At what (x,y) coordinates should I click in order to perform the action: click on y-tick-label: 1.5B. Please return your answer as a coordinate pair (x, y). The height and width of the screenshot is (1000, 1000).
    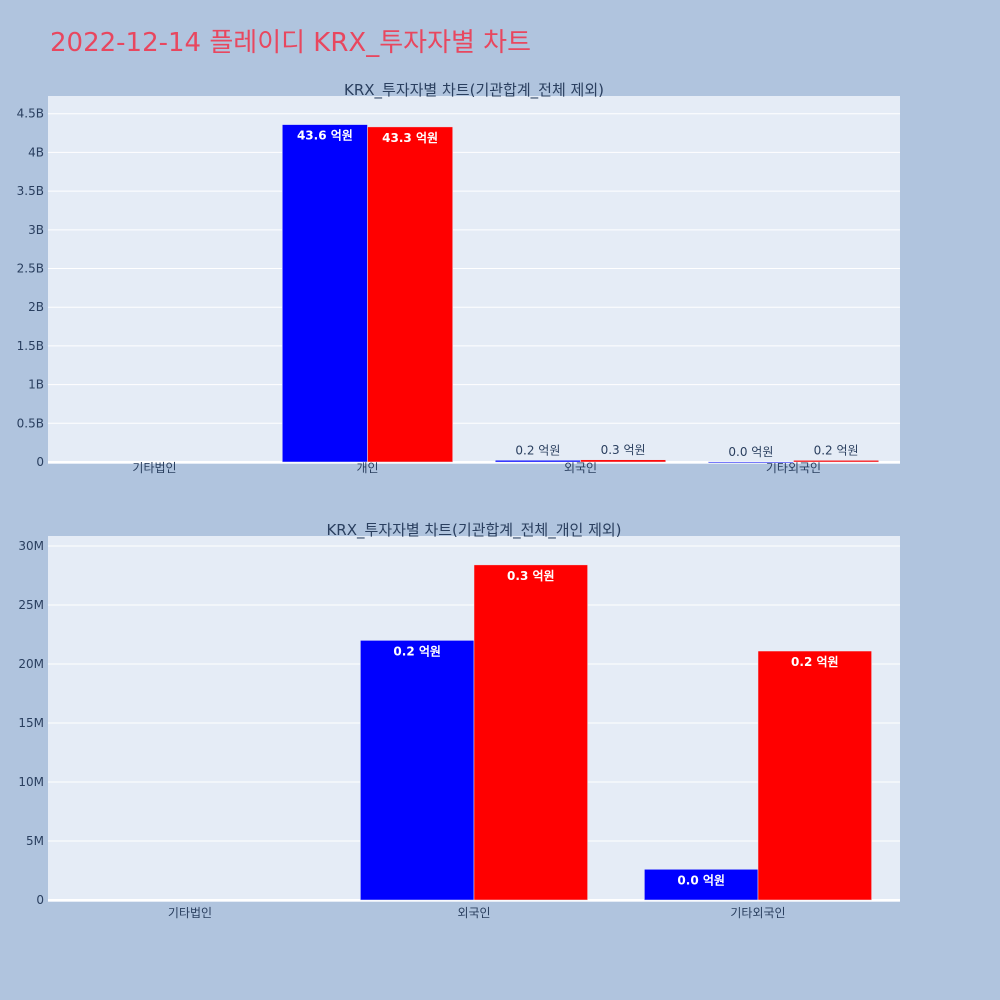
    Looking at the image, I should click on (30, 346).